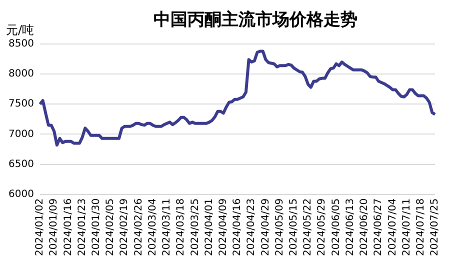  Describe the element at coordinates (195, 227) in the screenshot. I see `x-tick-label: 2024/03/25` at that location.